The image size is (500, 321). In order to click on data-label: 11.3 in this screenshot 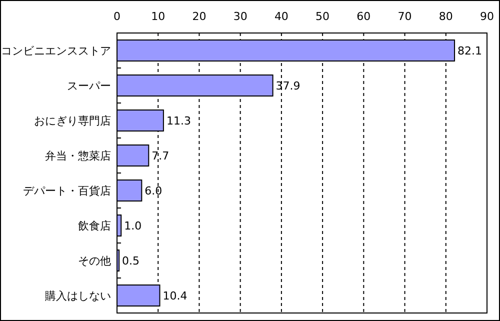, I will do `click(178, 121)`.